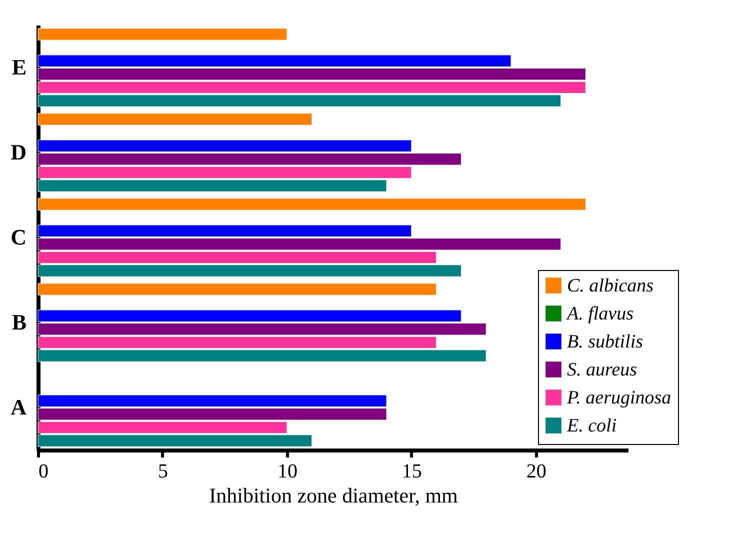  Describe the element at coordinates (610, 286) in the screenshot. I see `legend-label: C. albicans` at that location.